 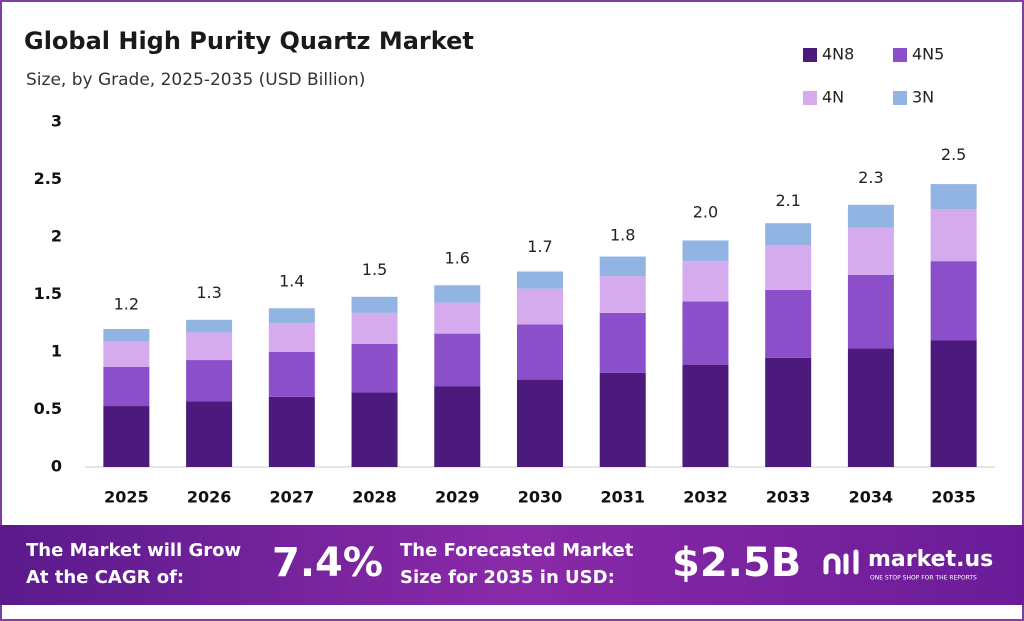 What do you see at coordinates (56, 351) in the screenshot?
I see `y-tick-label: 1` at bounding box center [56, 351].